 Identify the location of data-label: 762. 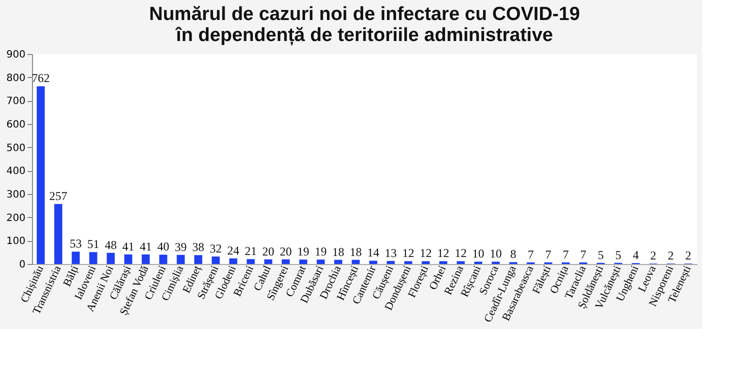
(41, 78).